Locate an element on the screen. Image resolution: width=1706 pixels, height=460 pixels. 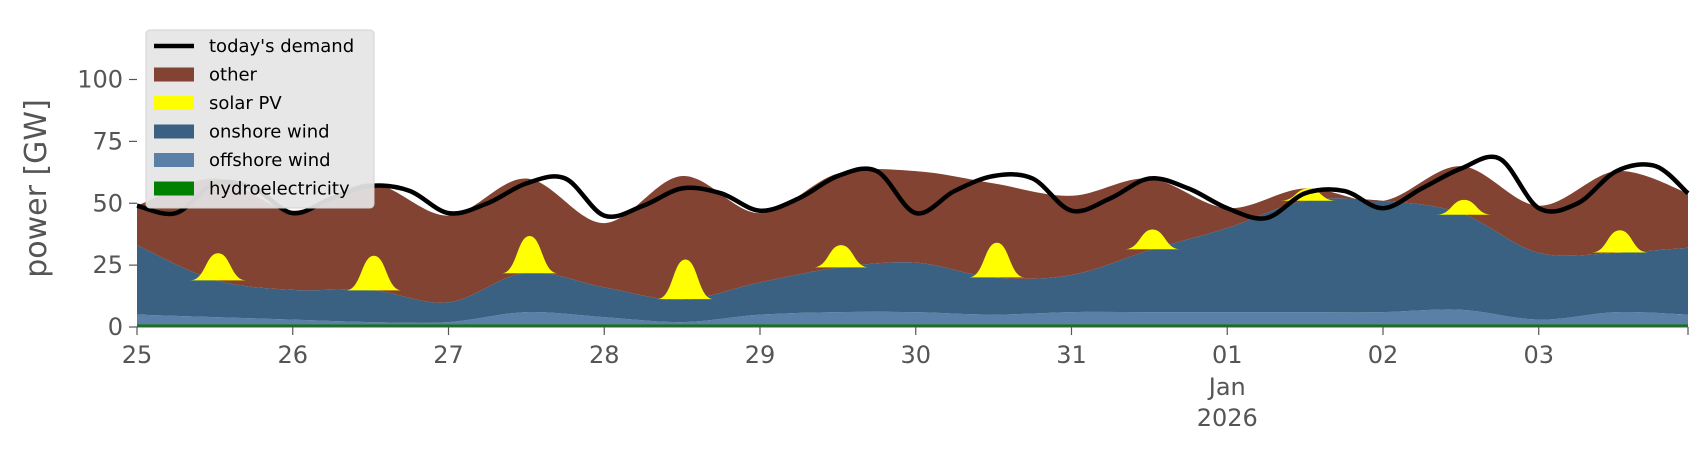
x-tick-sublabel: Jan is located at coordinates (1226, 387).